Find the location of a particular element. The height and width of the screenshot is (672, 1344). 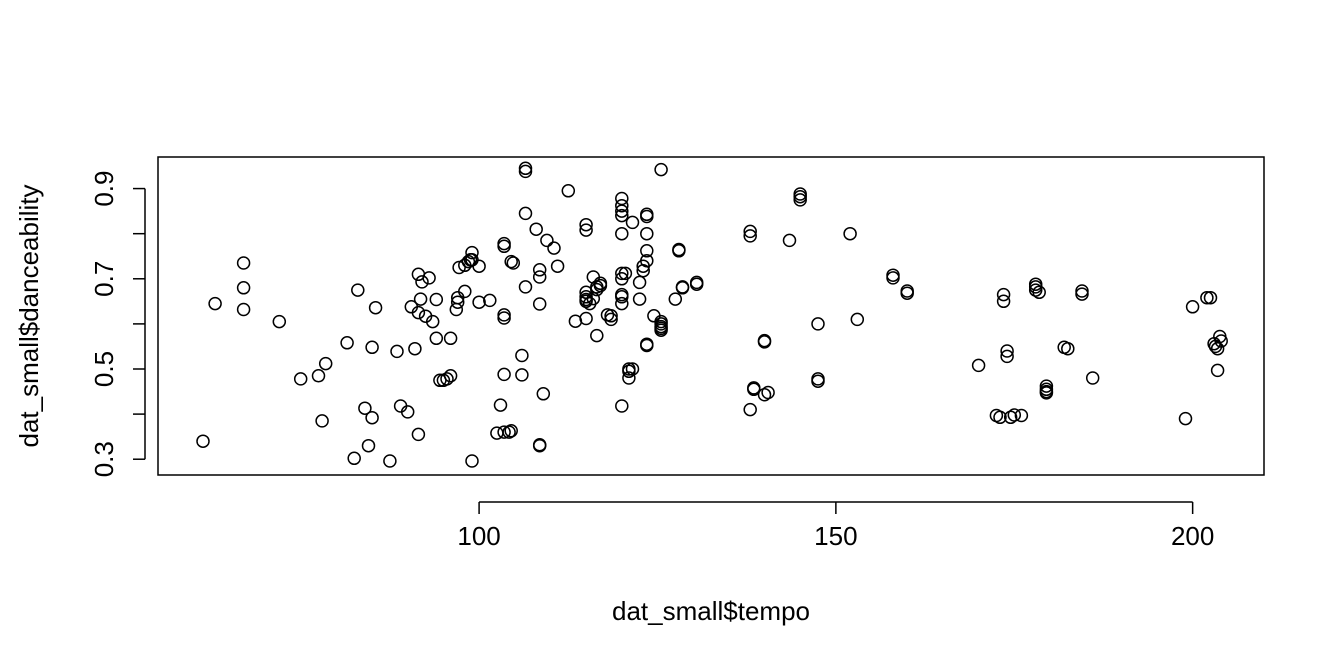

x-tick-label-200: 200 is located at coordinates (1192, 536).